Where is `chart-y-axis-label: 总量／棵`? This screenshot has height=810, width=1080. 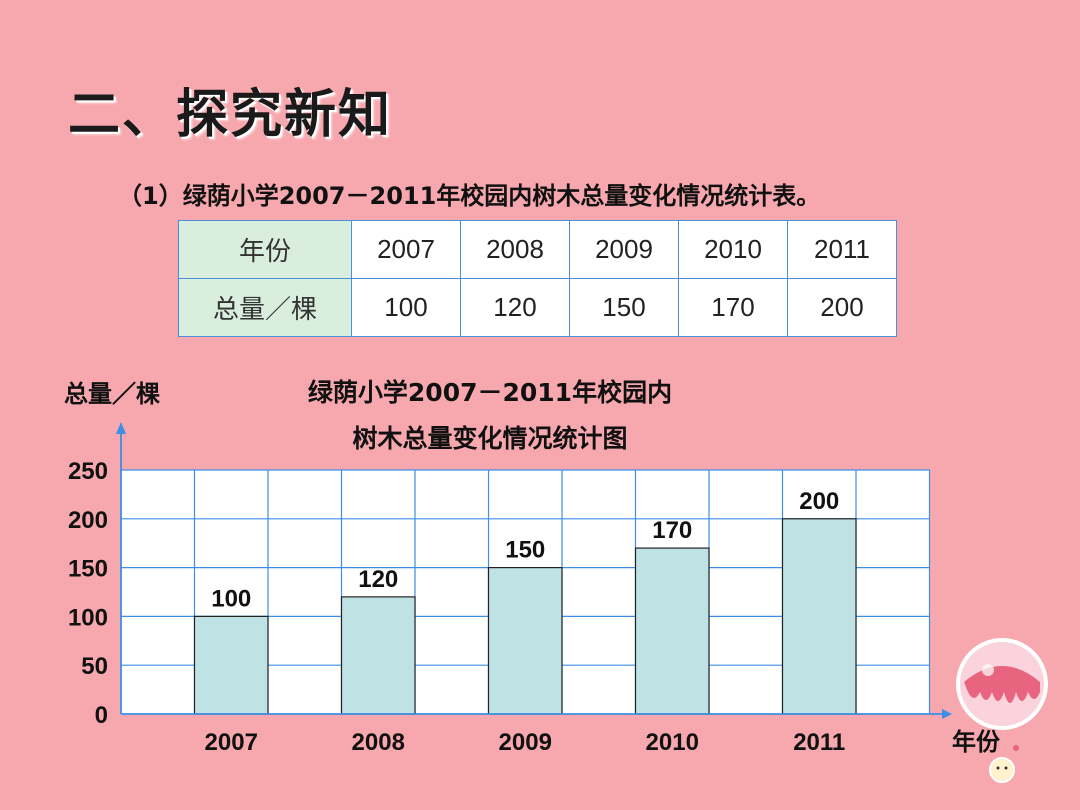
chart-y-axis-label: 总量／棵 is located at coordinates (112, 394).